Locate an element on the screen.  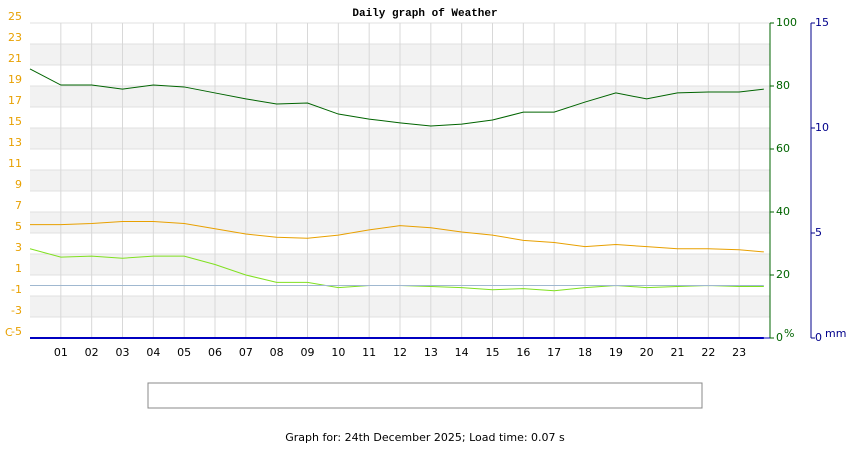
y-tick-label: -3 is located at coordinates (16, 310).